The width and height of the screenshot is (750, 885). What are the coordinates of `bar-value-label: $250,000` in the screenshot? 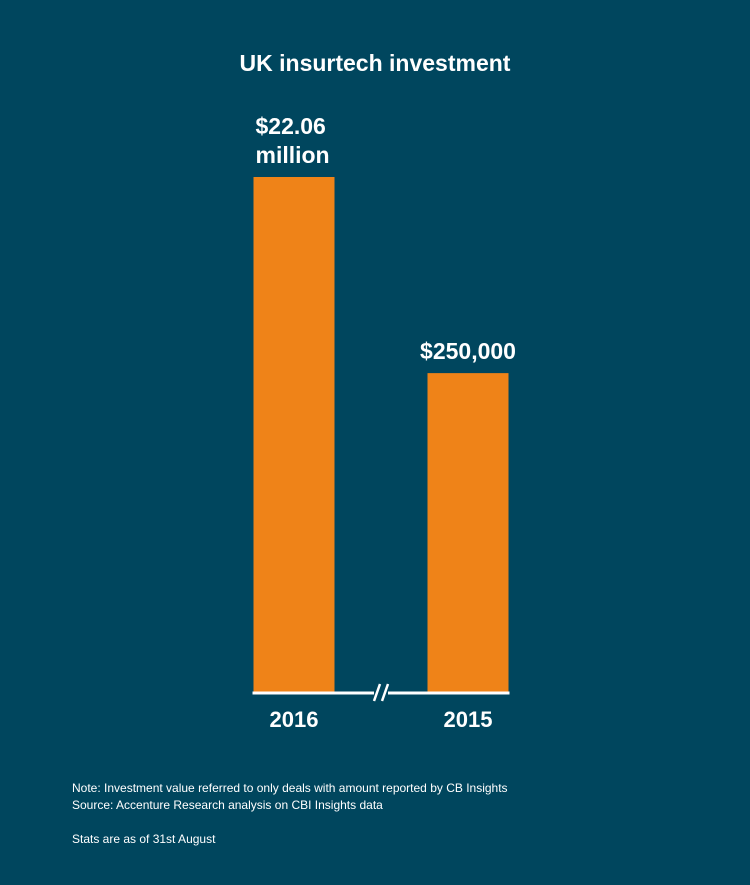 It's located at (468, 351).